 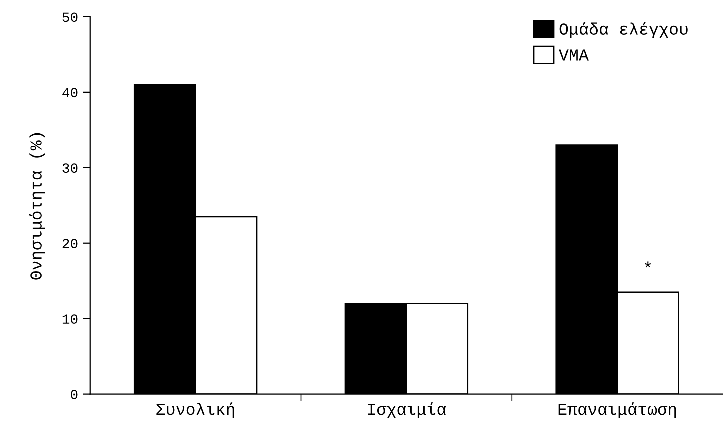 I want to click on y-tick-label: 40, so click(x=70, y=93).